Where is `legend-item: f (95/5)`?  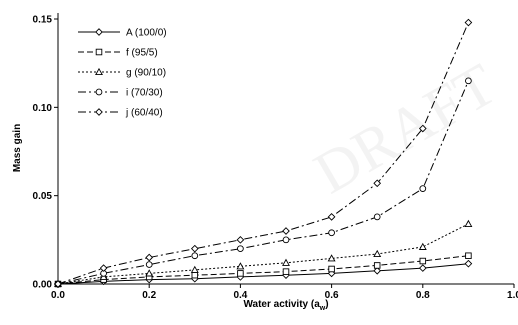
legend-item: f (95/5) is located at coordinates (118, 53).